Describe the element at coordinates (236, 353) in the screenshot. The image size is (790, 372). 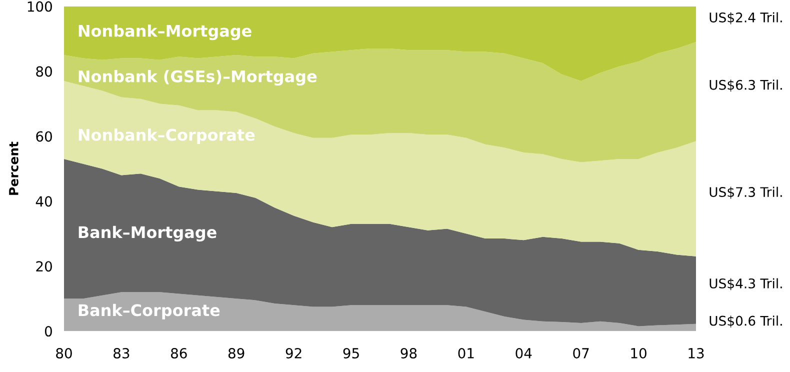
I see `x-tick-label: 89` at that location.